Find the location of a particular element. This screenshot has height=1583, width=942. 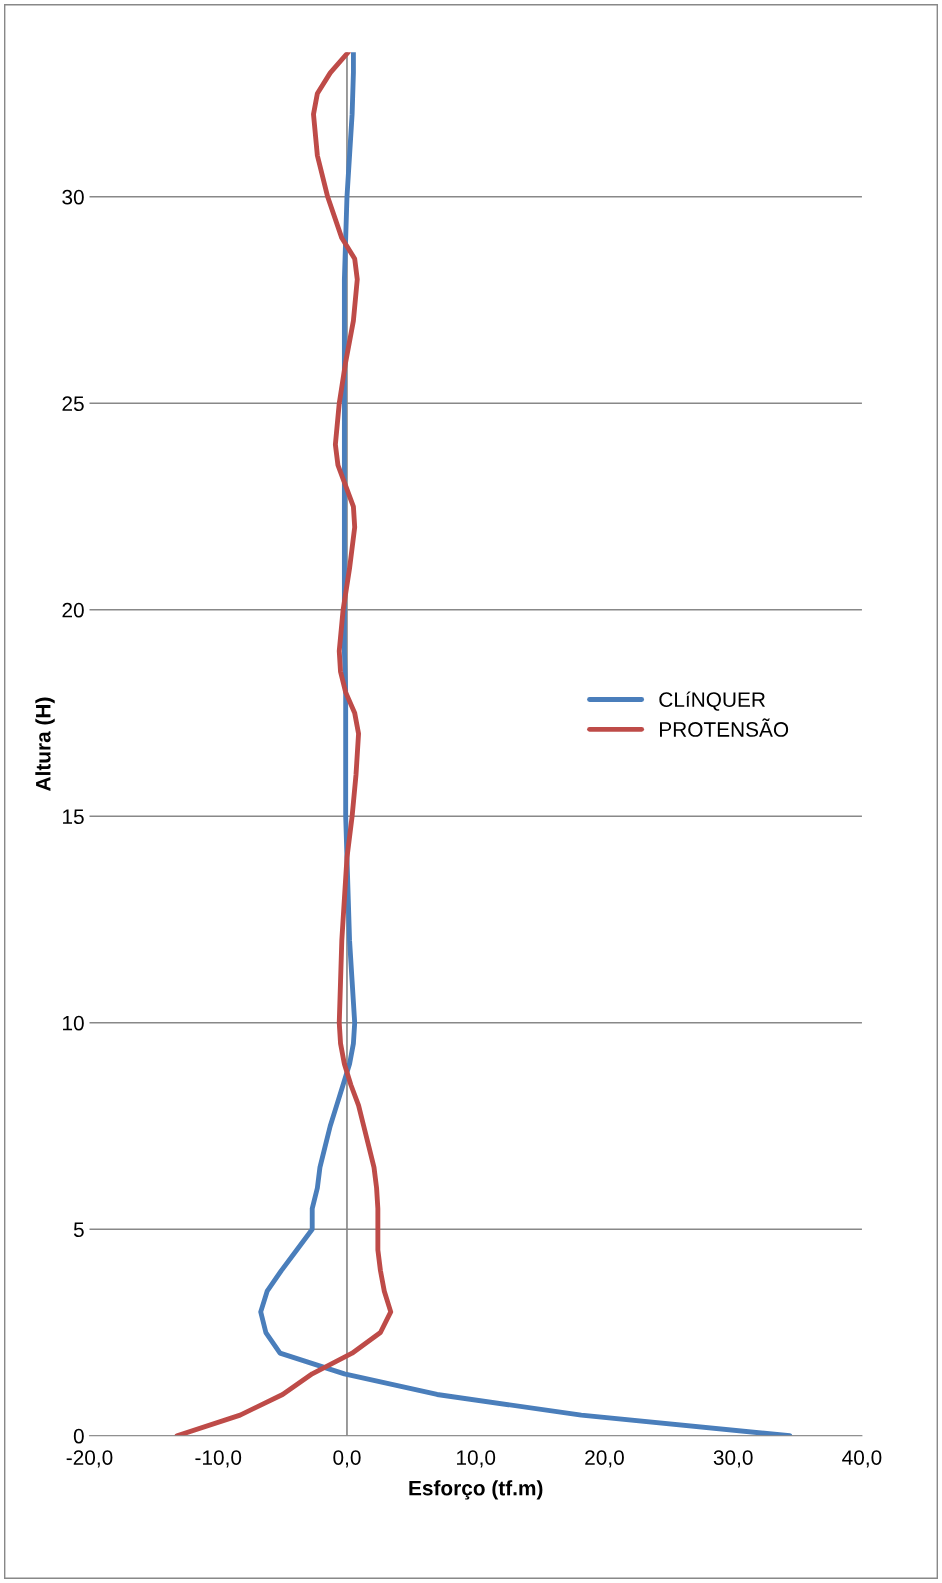

x-axis-title: Esforço (tf.m) is located at coordinates (476, 1490).